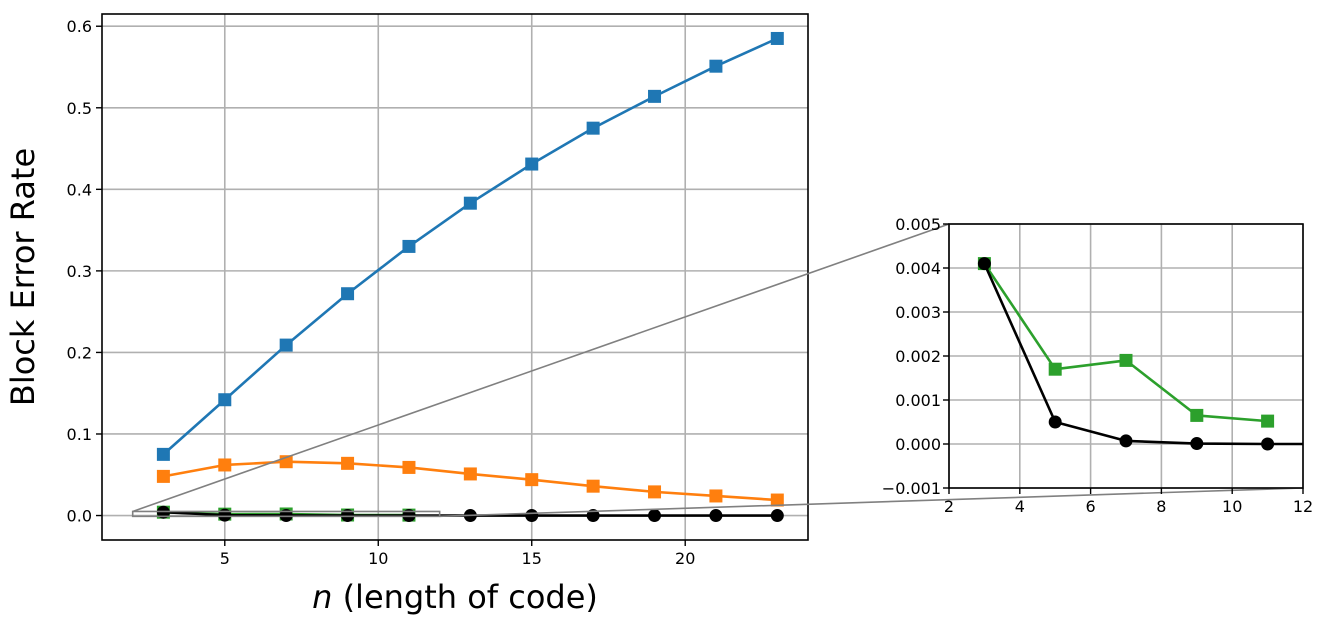  What do you see at coordinates (871, 502) in the screenshot?
I see `connector-line-bottom` at bounding box center [871, 502].